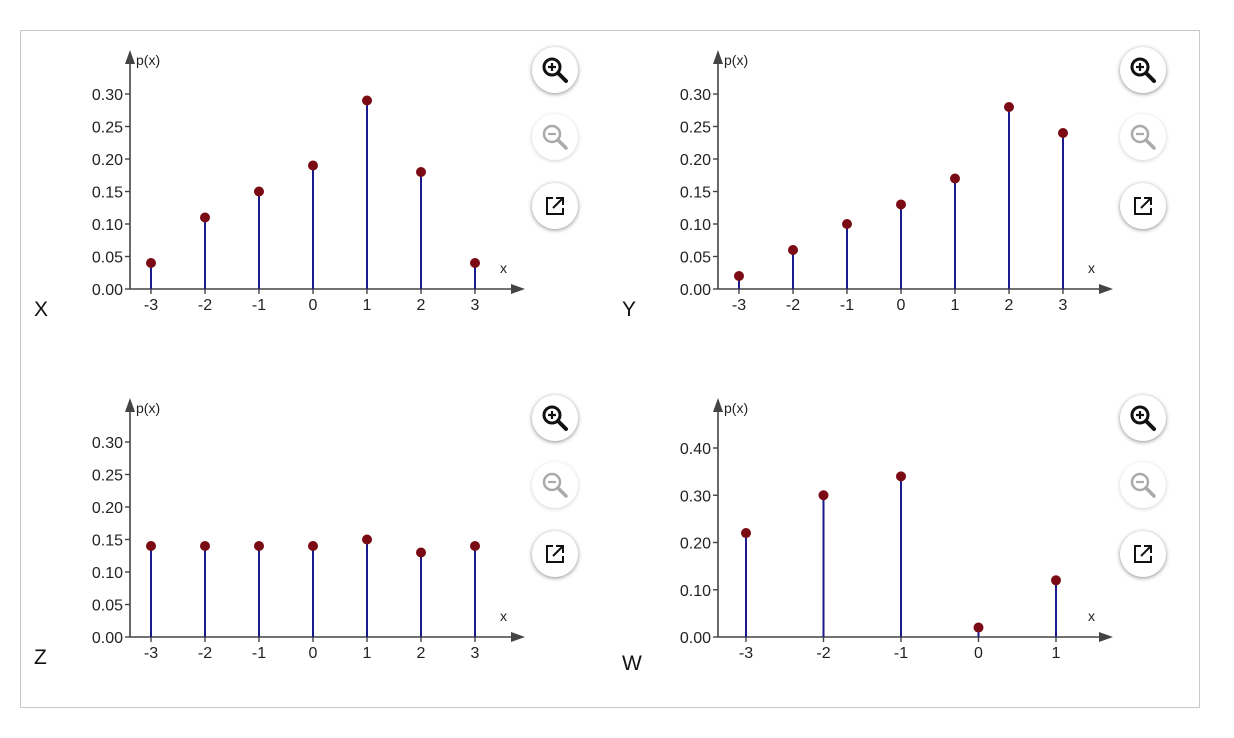 This screenshot has height=738, width=1234. What do you see at coordinates (632, 663) in the screenshot?
I see `variable-label: W` at bounding box center [632, 663].